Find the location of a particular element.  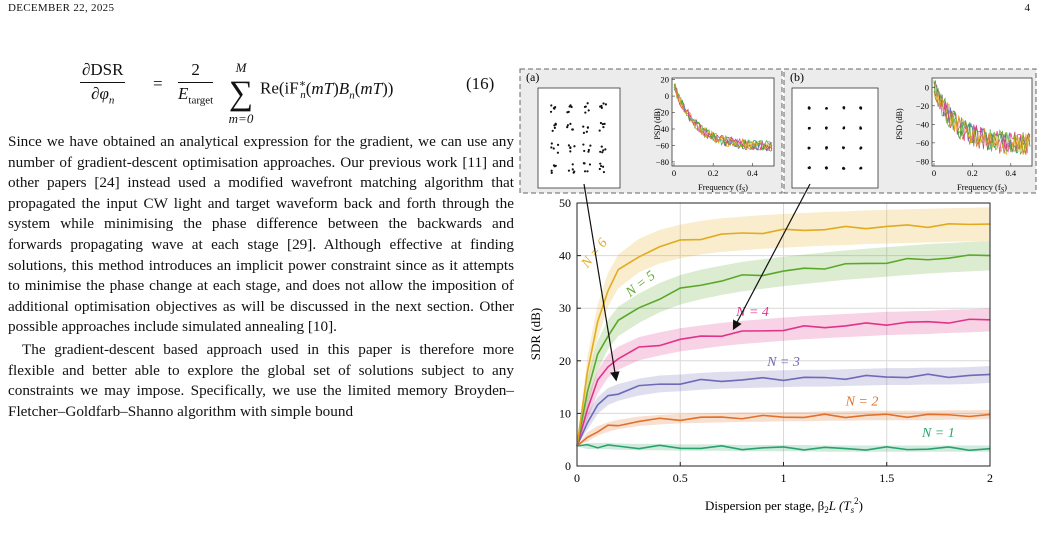

psd-a-xlabel: Frequency (fS) is located at coordinates (723, 188).